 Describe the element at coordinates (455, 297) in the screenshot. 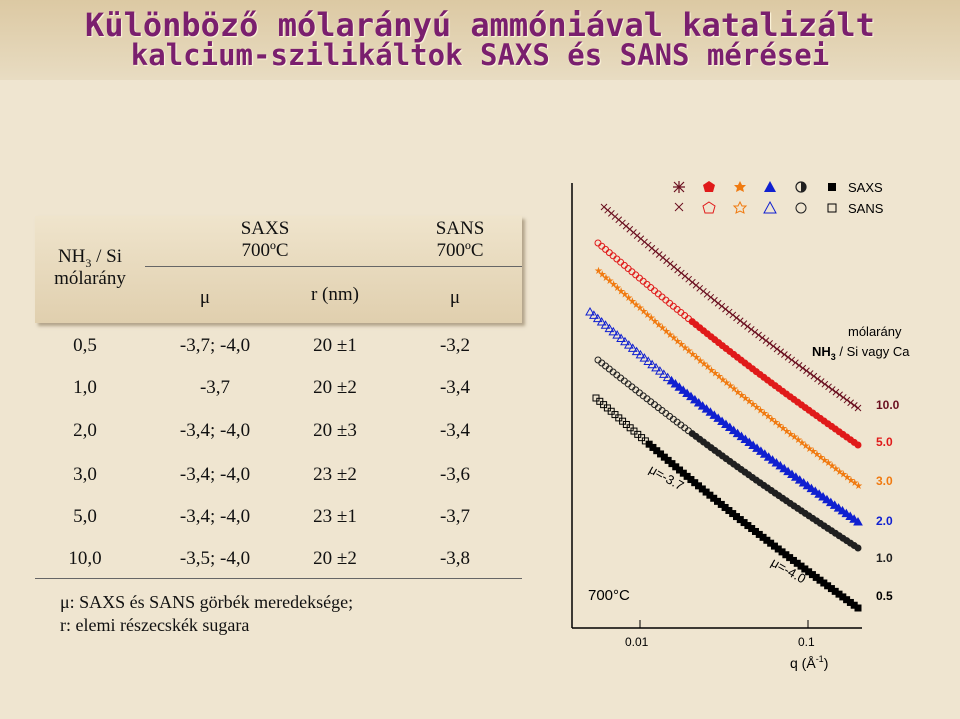

I see `header-mu-sans: μ` at that location.